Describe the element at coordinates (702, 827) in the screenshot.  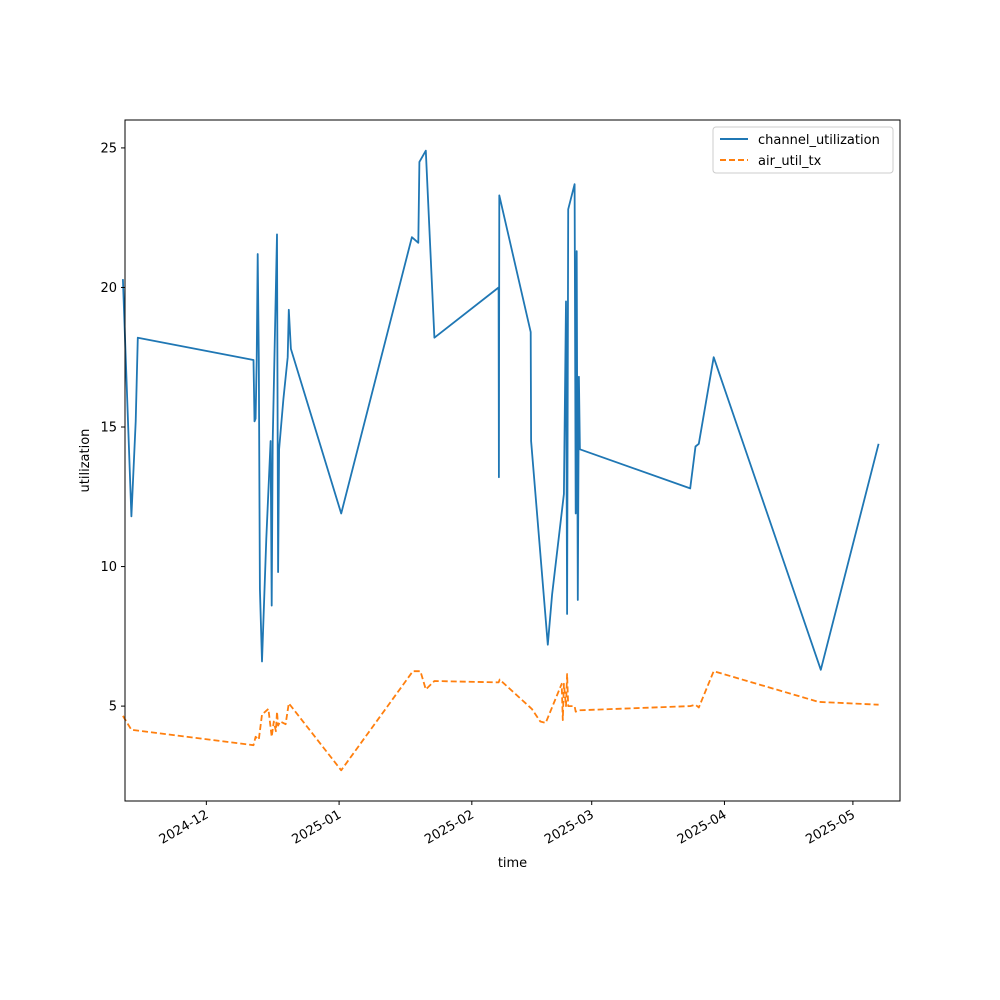
I see `x-tick-label: 2025-04` at that location.